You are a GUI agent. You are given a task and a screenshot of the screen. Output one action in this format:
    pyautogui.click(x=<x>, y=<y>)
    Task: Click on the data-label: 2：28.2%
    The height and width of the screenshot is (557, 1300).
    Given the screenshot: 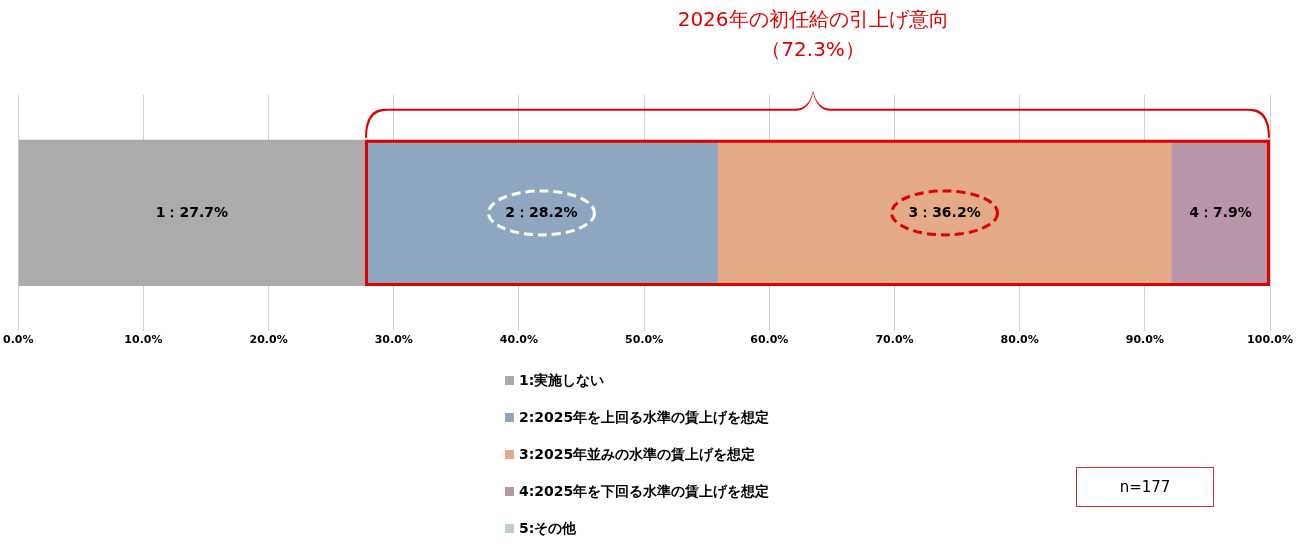 What is the action you would take?
    pyautogui.click(x=541, y=211)
    